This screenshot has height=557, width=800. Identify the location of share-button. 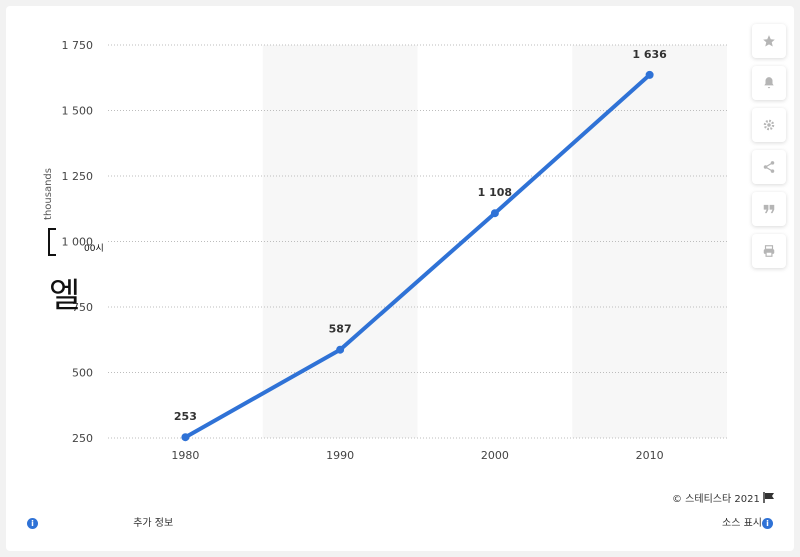
(769, 167).